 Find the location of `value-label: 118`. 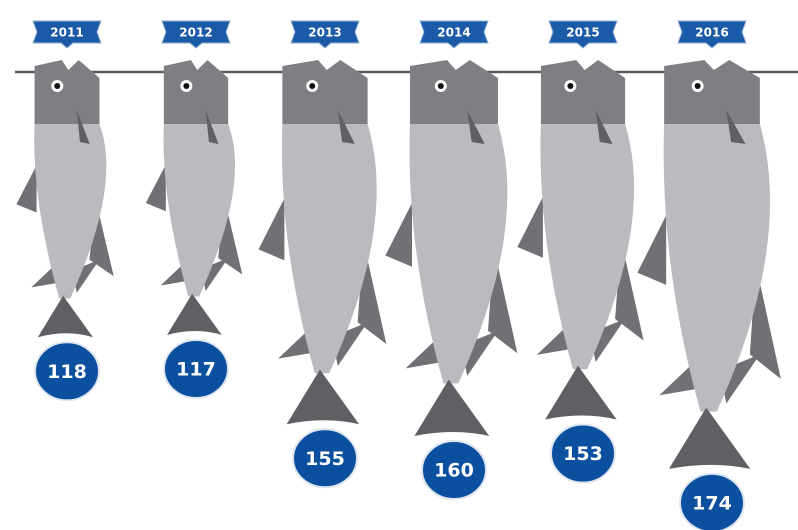

value-label: 118 is located at coordinates (67, 372).